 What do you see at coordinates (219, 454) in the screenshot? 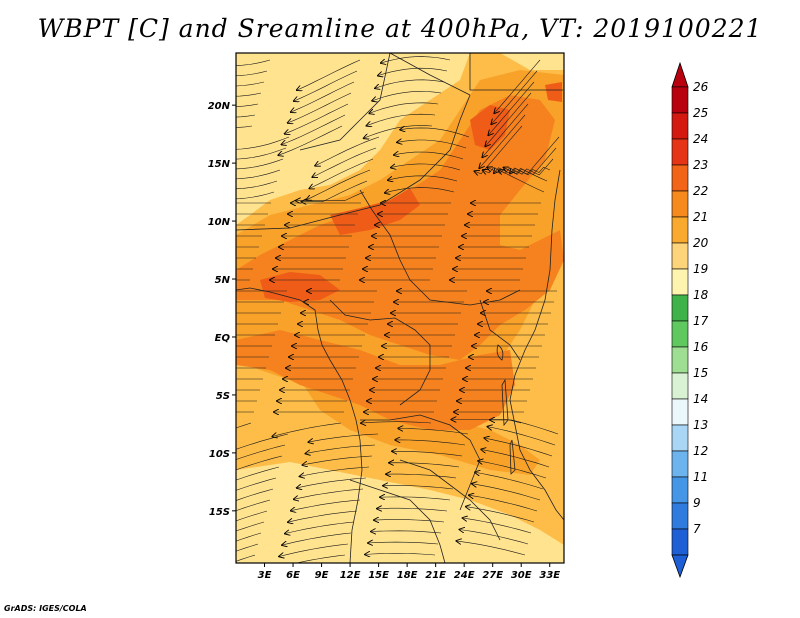
I see `lat-tick-label: 10S` at bounding box center [219, 454].